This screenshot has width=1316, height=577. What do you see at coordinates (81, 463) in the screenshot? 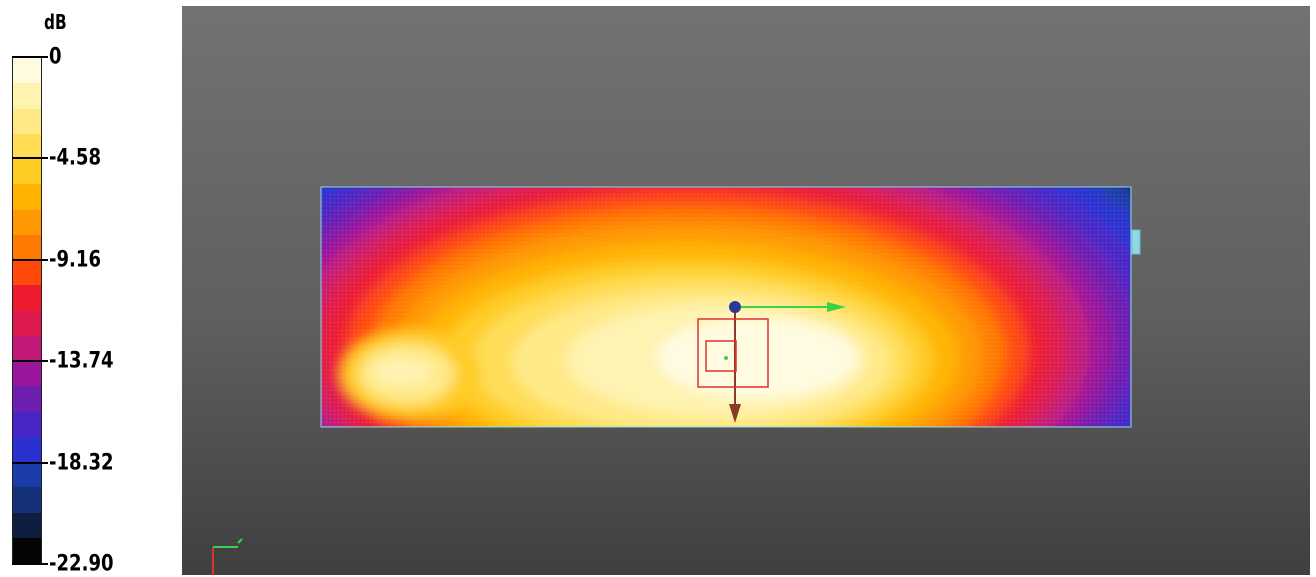
I see `legend-tick-label: -18.32` at bounding box center [81, 463].